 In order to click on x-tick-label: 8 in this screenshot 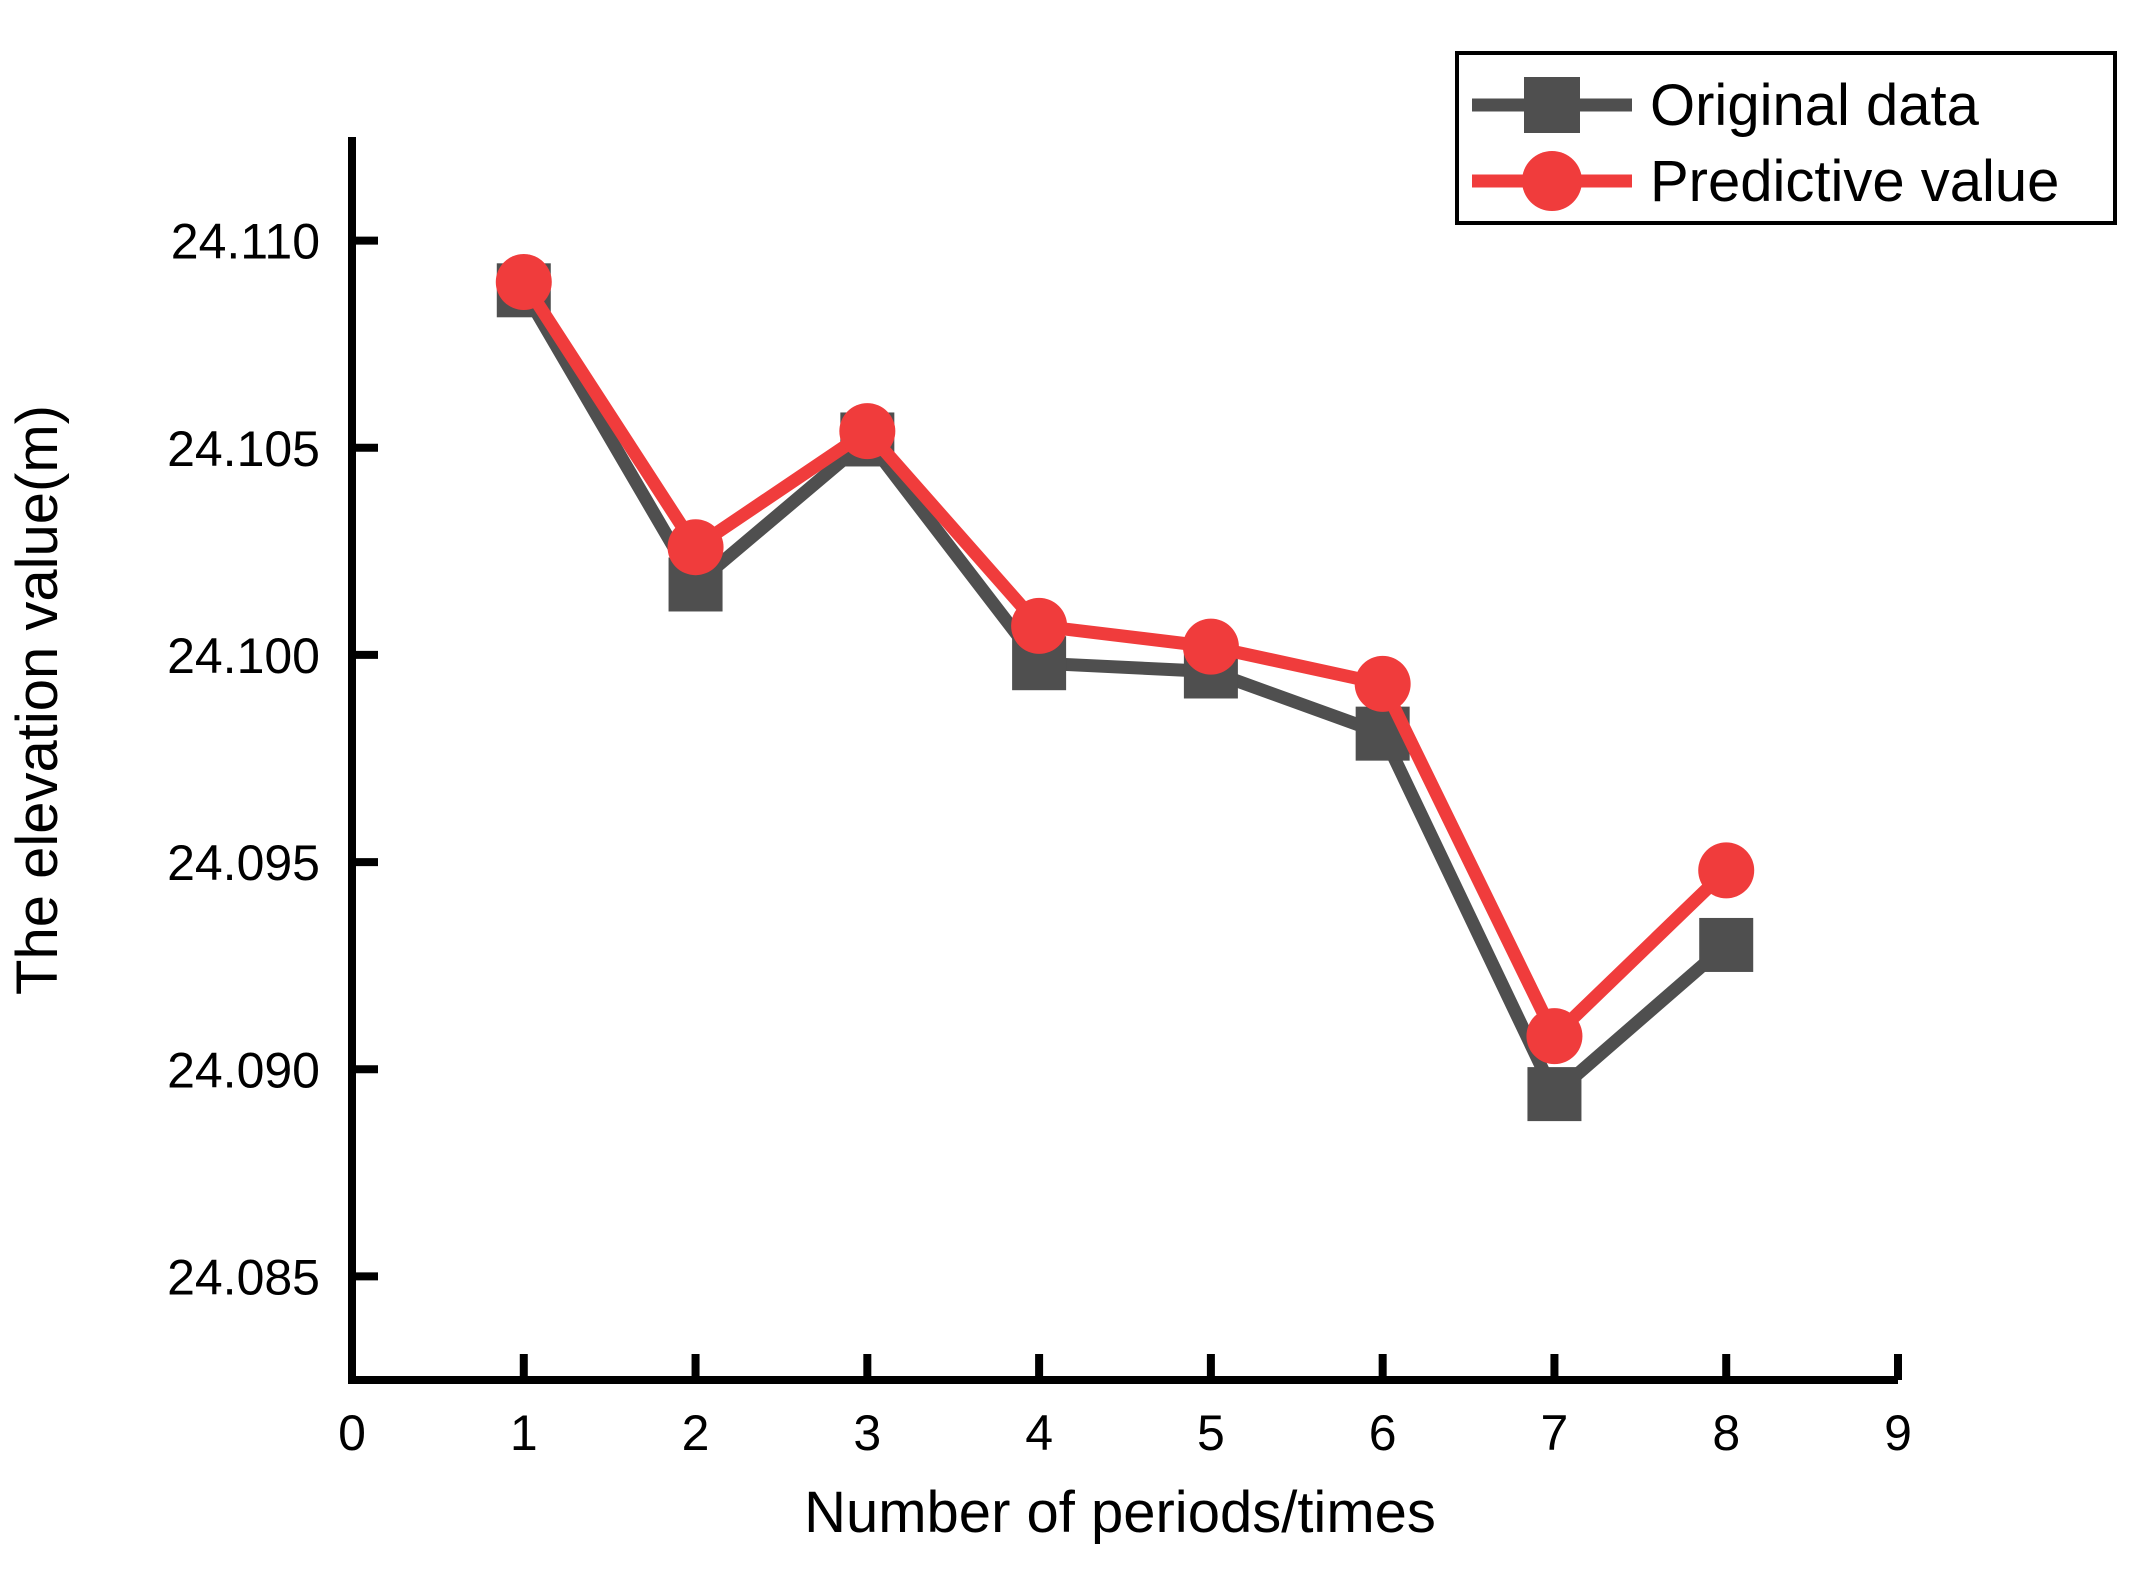, I will do `click(1726, 1433)`.